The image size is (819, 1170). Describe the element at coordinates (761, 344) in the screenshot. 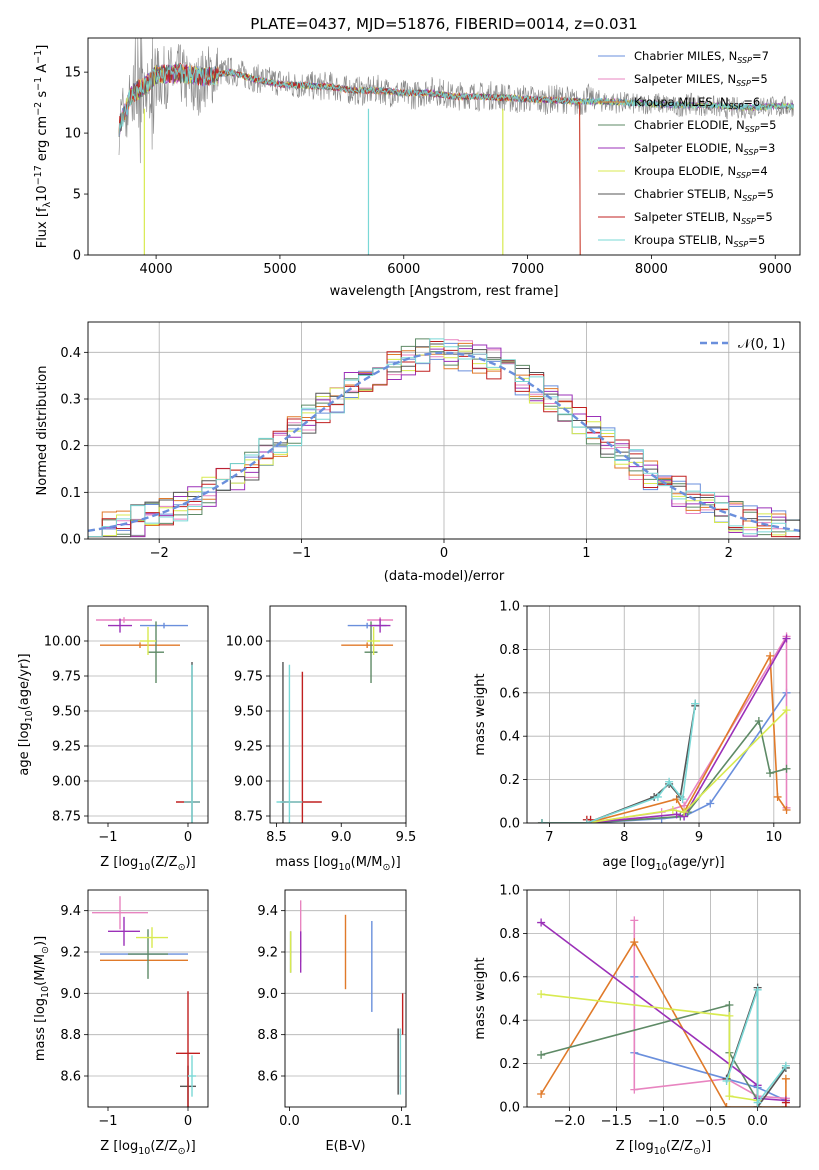

I see `gaussian-legend-label: 𝒩(0, 1)` at that location.